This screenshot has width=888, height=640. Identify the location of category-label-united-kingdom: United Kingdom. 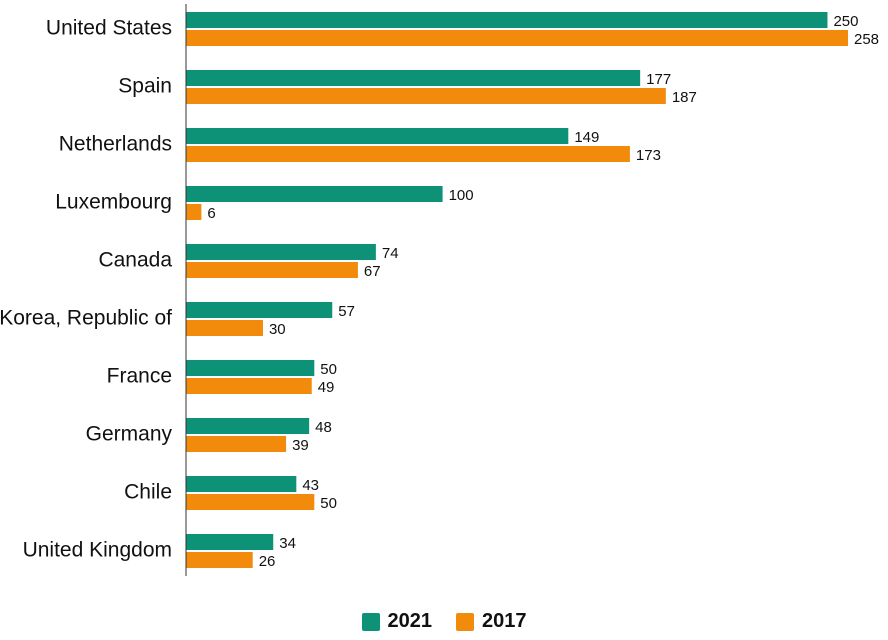
(97, 550).